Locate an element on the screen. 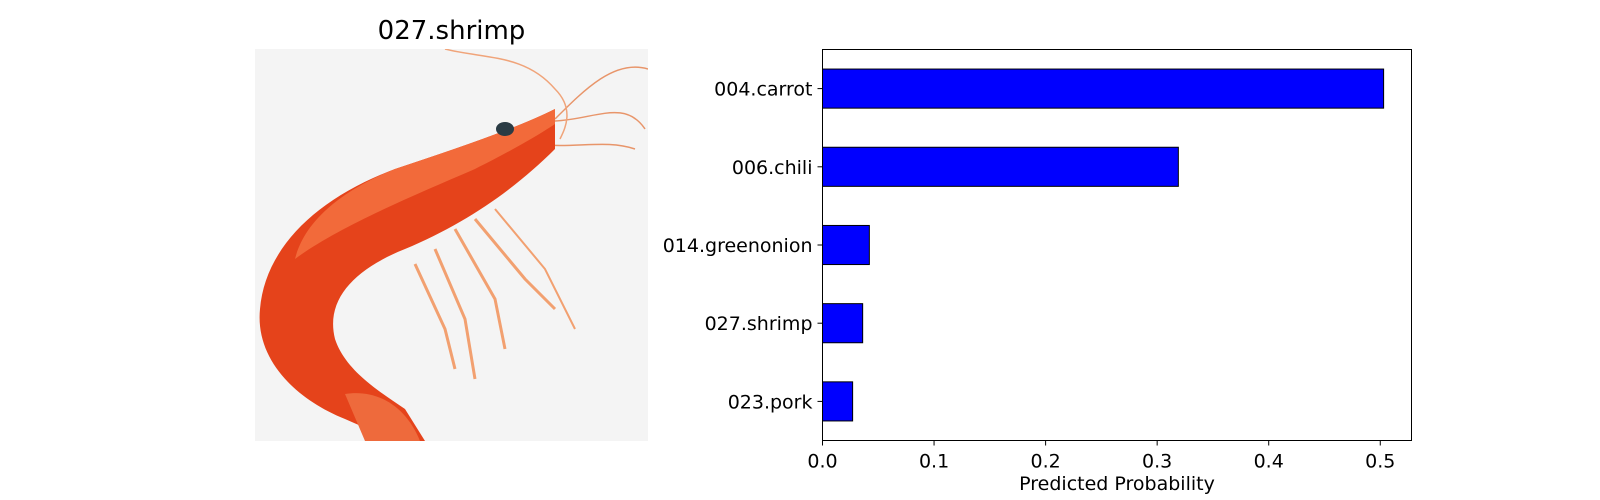 This screenshot has height=500, width=1600. y-tick-label: 006.chili is located at coordinates (772, 168).